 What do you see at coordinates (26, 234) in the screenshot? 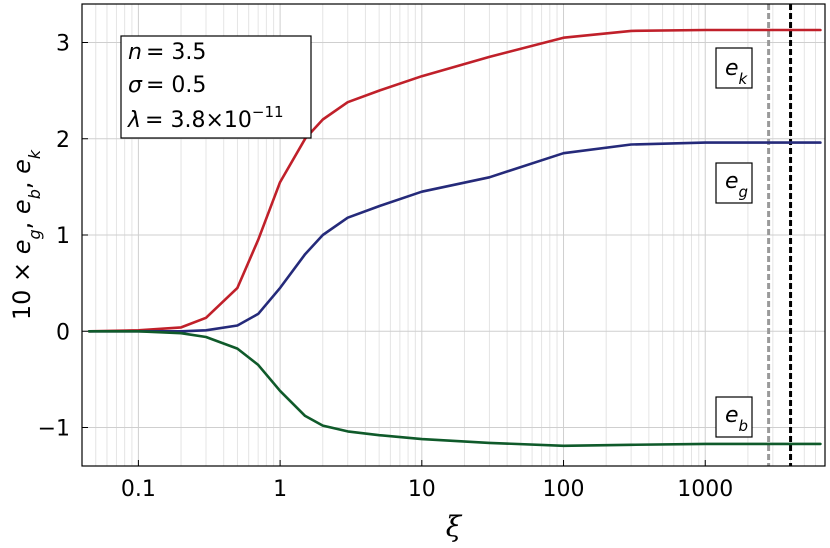
I see `y-axis-label: 10 × eg, eb, ek` at bounding box center [26, 234].